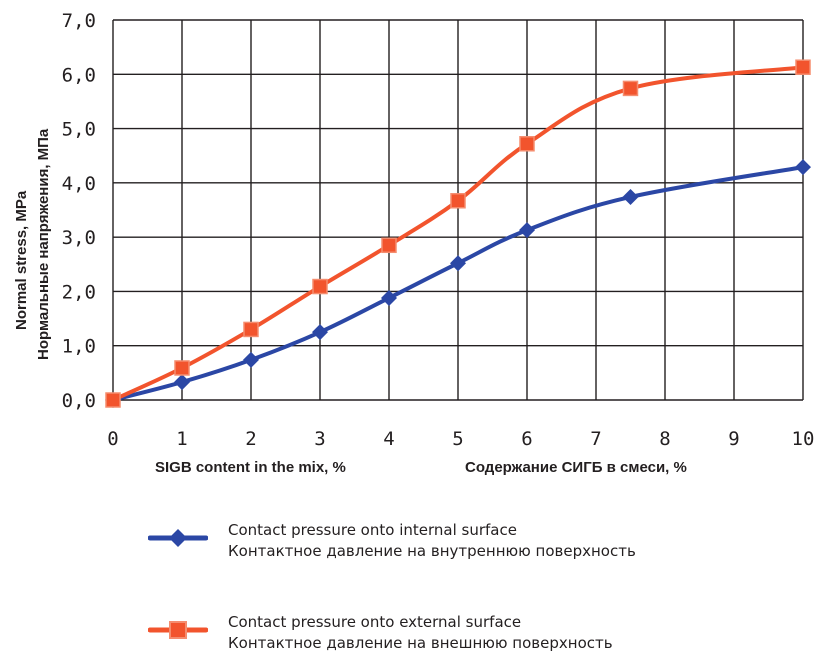  What do you see at coordinates (250, 467) in the screenshot?
I see `x-axis-title-en: SIGB content in the mix, %` at bounding box center [250, 467].